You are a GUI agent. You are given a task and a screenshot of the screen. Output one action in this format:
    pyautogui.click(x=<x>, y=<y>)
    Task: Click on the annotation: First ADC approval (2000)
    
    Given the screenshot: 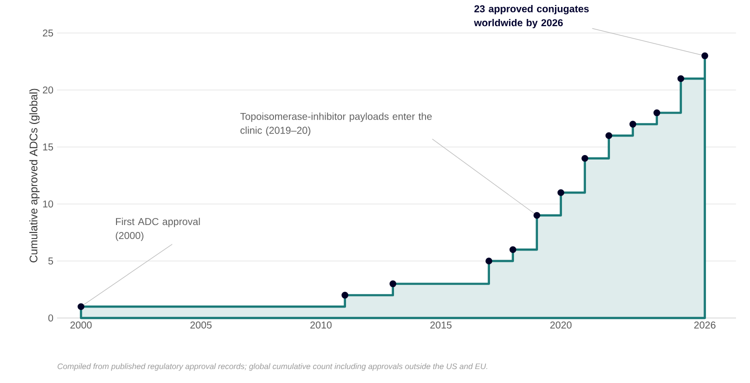 What is the action you would take?
    pyautogui.click(x=158, y=230)
    